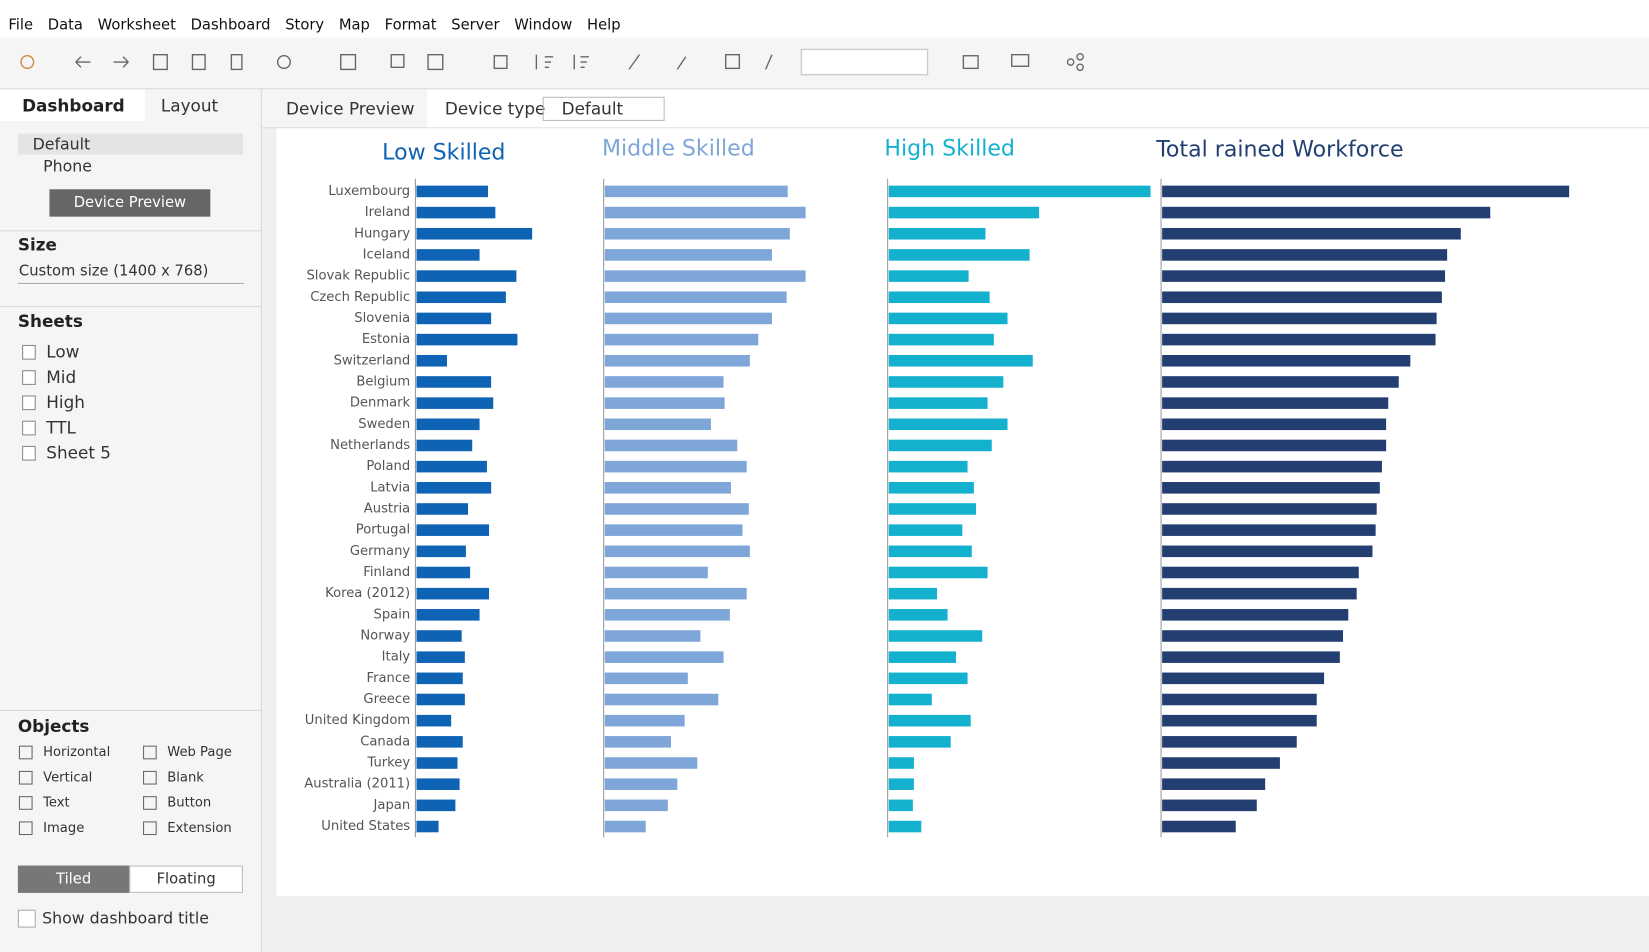 The width and height of the screenshot is (1649, 952). What do you see at coordinates (77, 751) in the screenshot?
I see `object-item: Horizontal` at bounding box center [77, 751].